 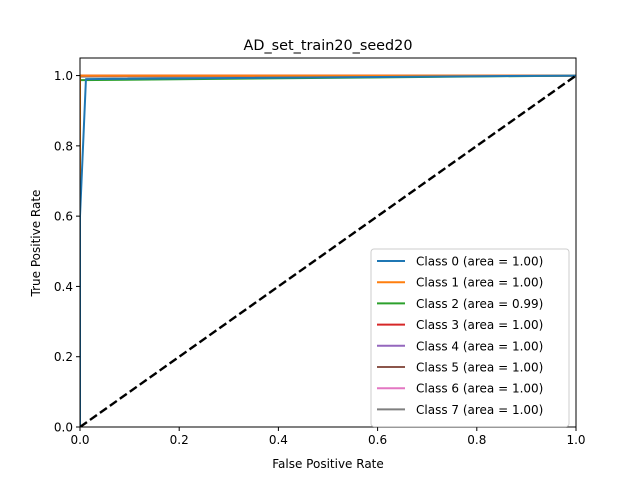 I want to click on x-tick-label: 0.8, so click(x=476, y=440).